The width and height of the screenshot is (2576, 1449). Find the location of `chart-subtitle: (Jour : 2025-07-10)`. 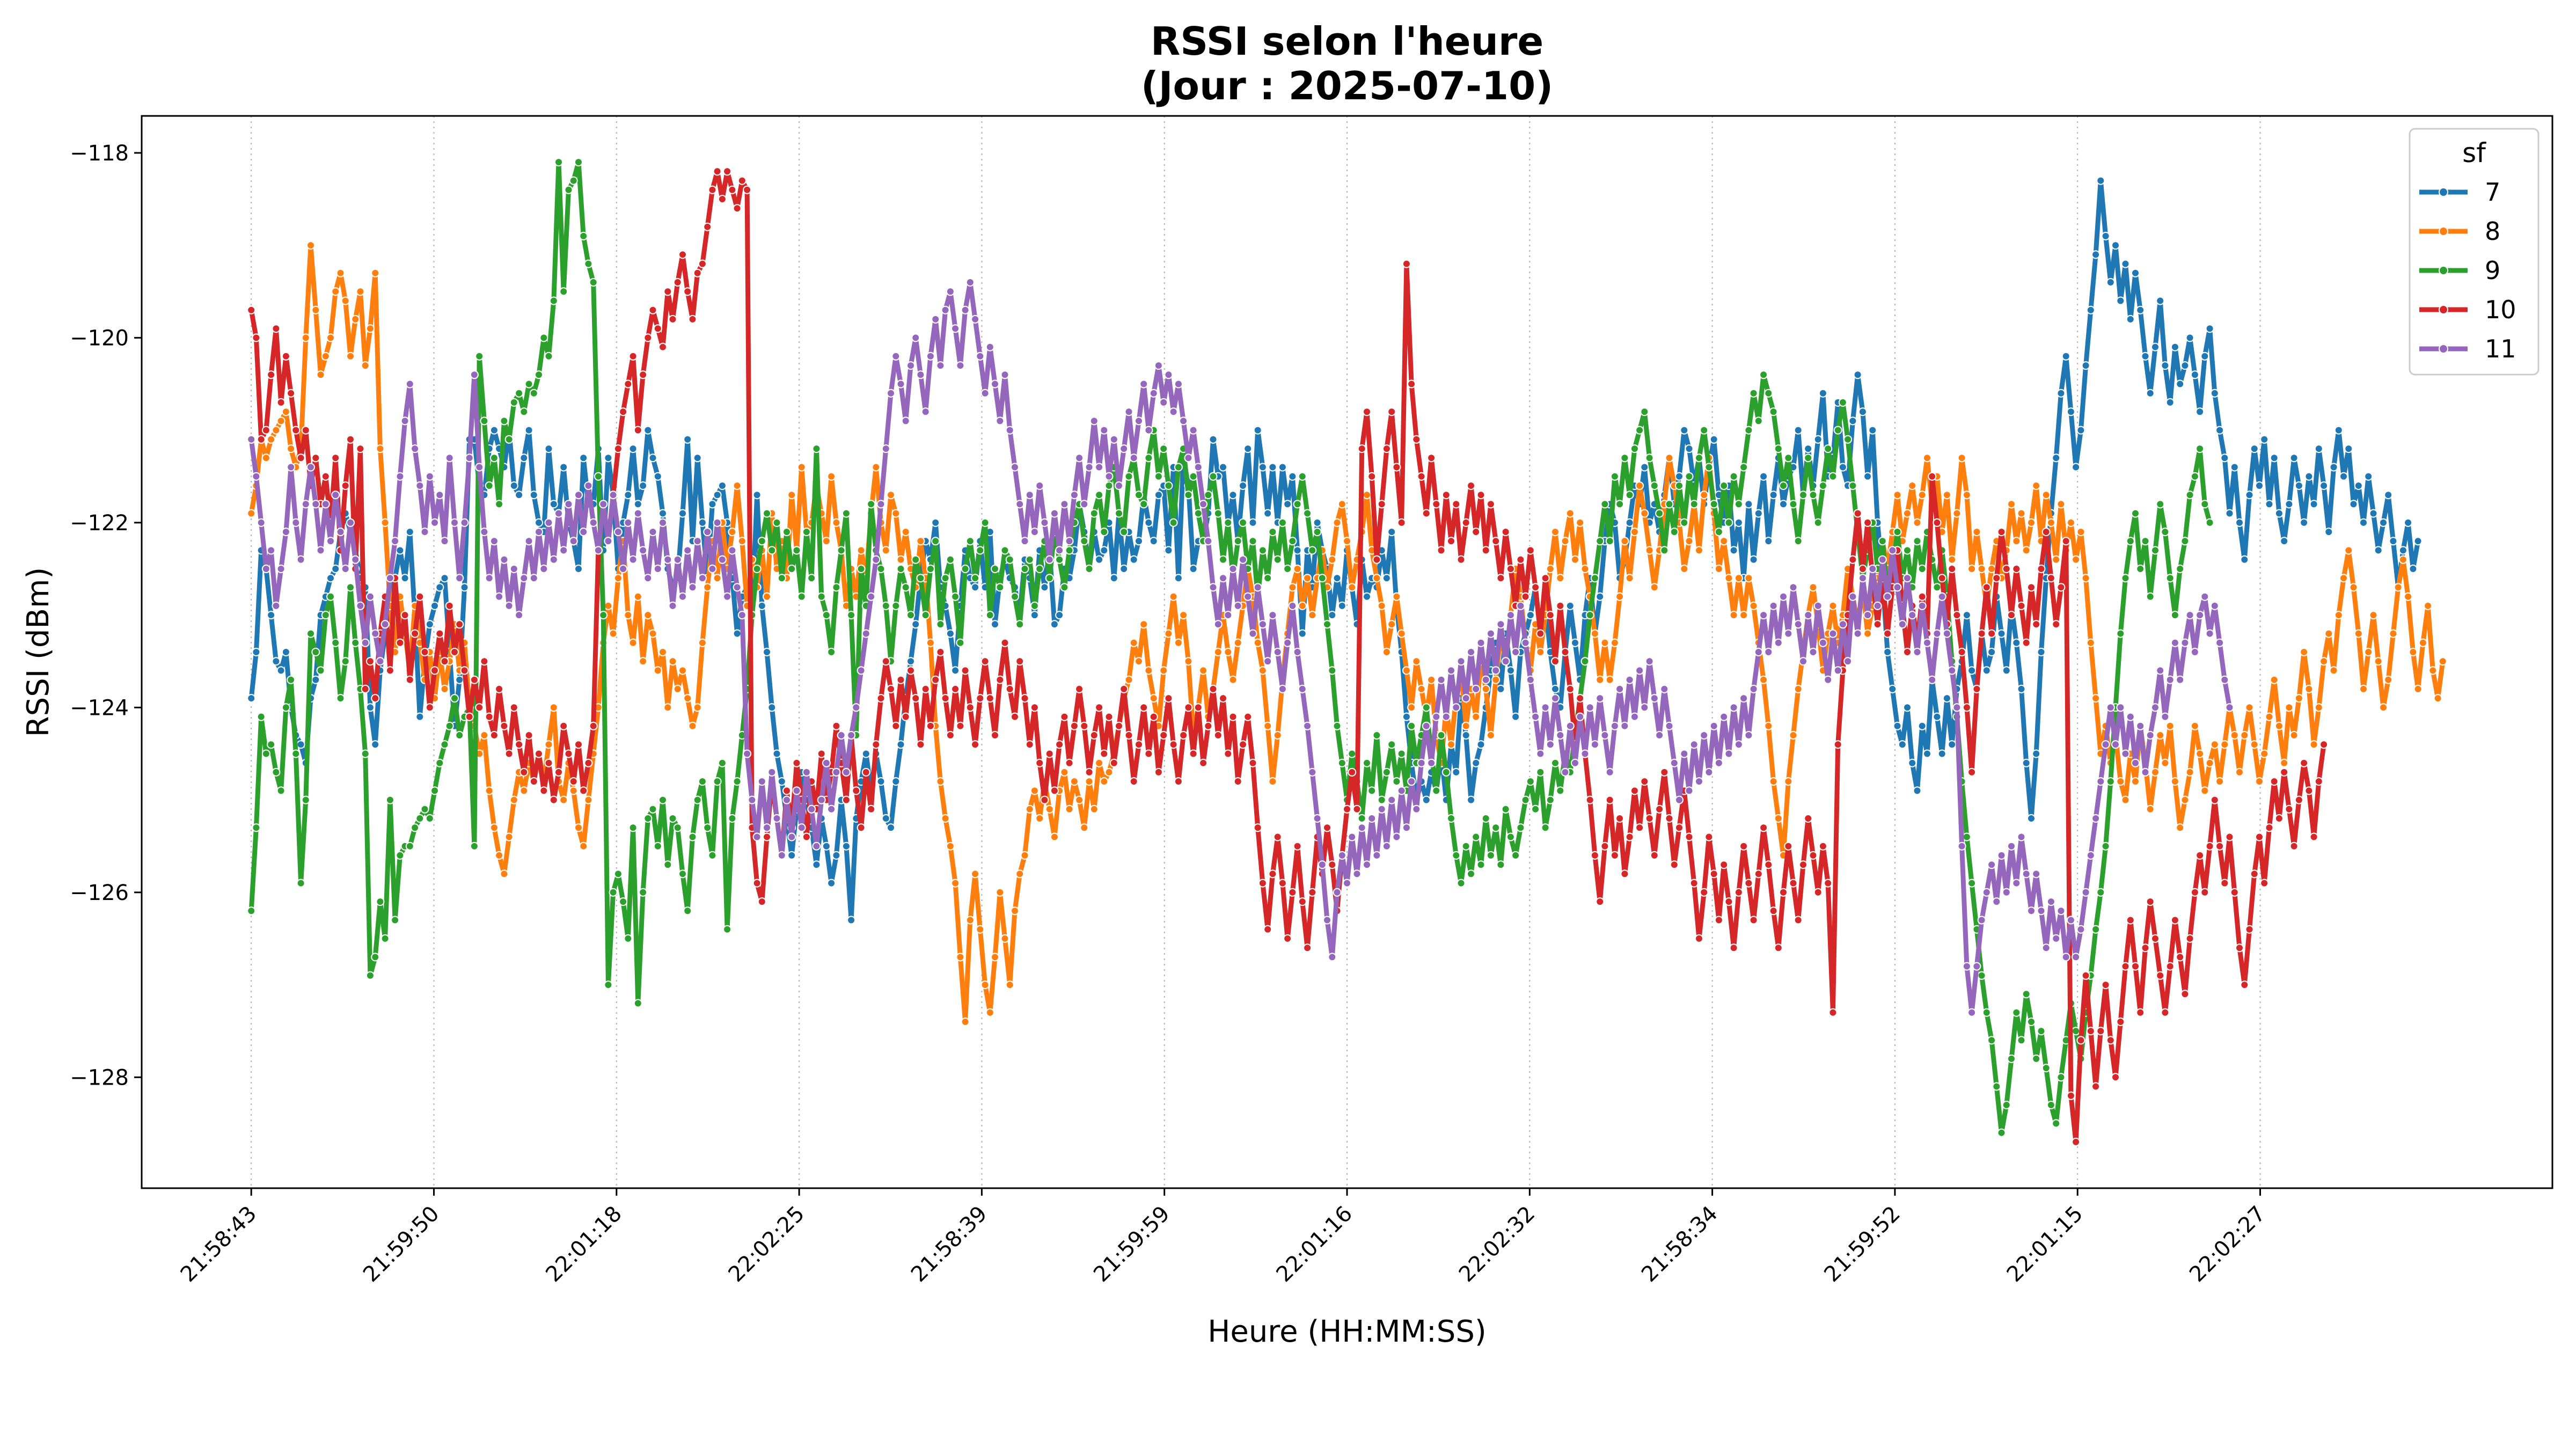

chart-subtitle: (Jour : 2025-07-10) is located at coordinates (1347, 85).